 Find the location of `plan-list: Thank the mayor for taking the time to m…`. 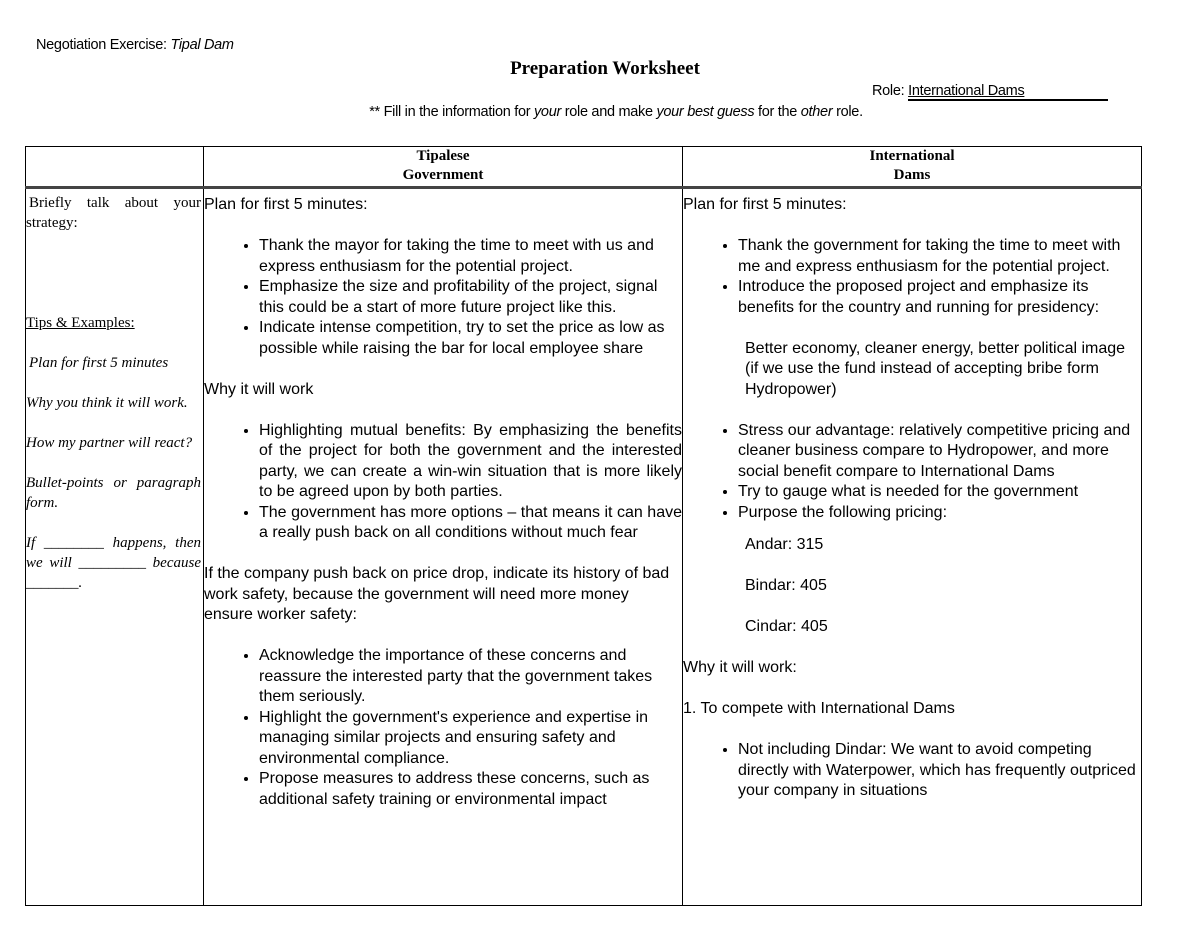

plan-list: Thank the mayor for taking the time to m… is located at coordinates (443, 297).